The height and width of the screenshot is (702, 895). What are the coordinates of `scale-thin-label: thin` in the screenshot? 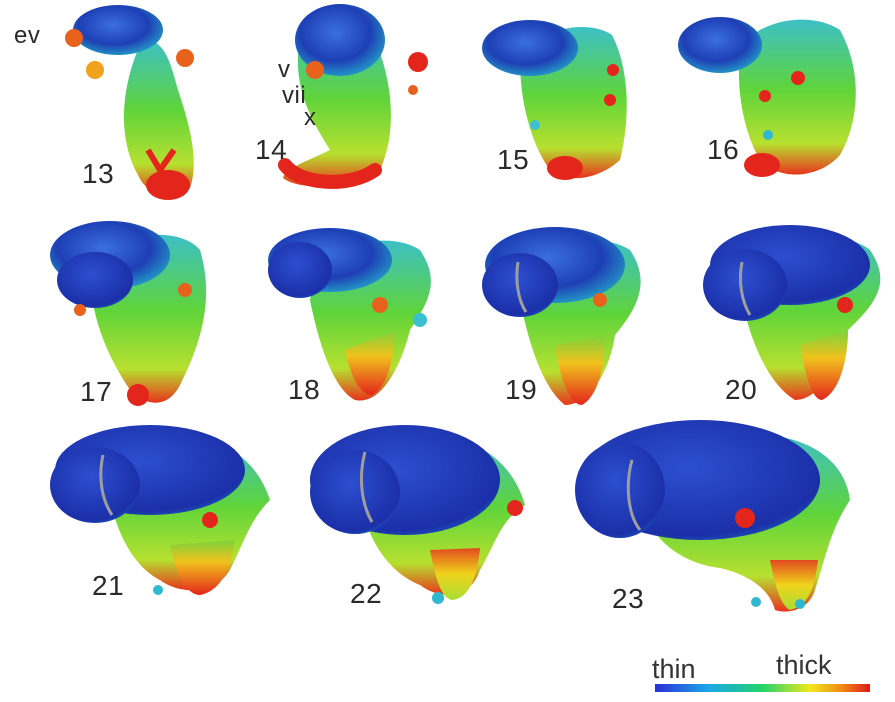 It's located at (674, 669).